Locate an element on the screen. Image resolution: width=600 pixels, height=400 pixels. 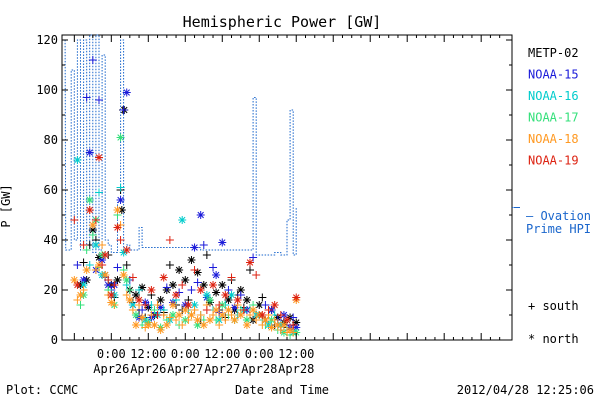
x-tick-label-time: 0:00 is located at coordinates (111, 354).